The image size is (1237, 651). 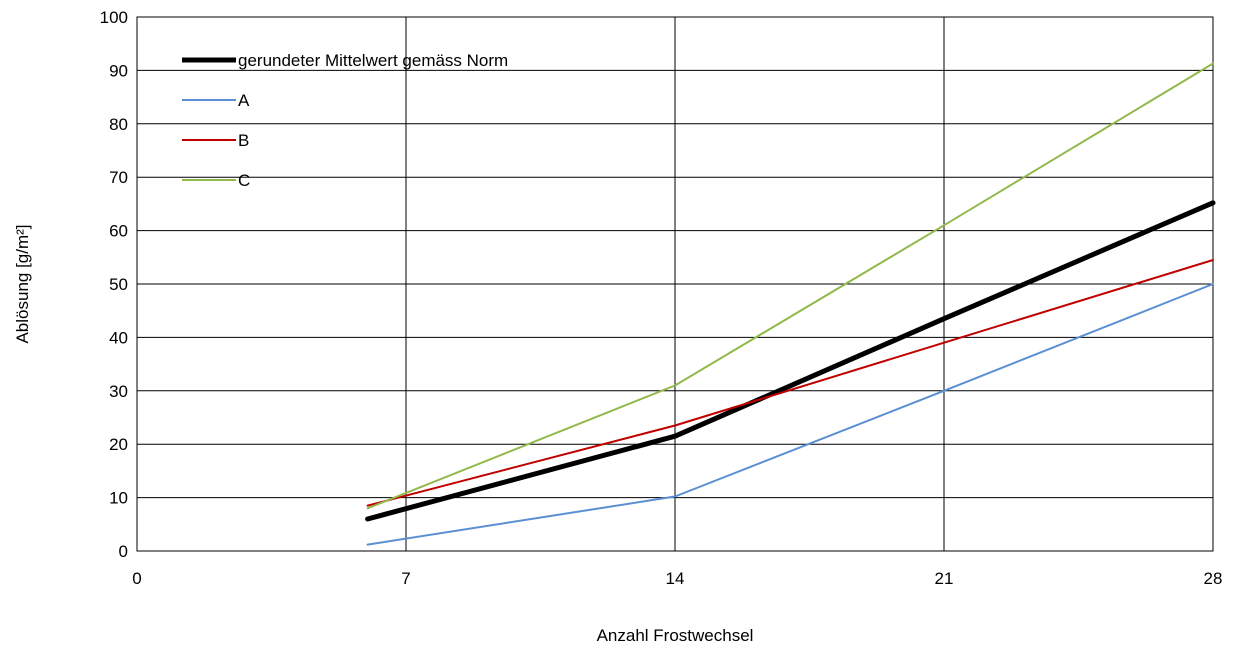 What do you see at coordinates (118, 444) in the screenshot?
I see `y-tick-label: 20` at bounding box center [118, 444].